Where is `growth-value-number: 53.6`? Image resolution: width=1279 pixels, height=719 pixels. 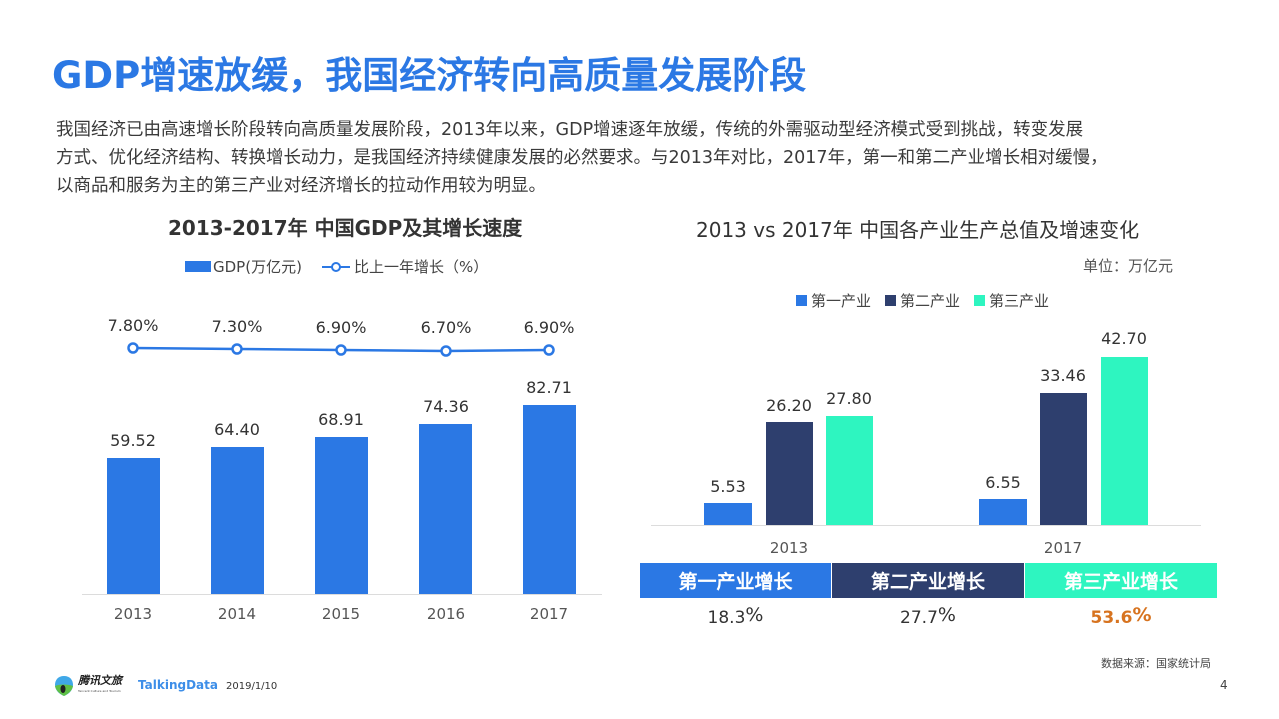 growth-value-number: 53.6 is located at coordinates (1111, 618).